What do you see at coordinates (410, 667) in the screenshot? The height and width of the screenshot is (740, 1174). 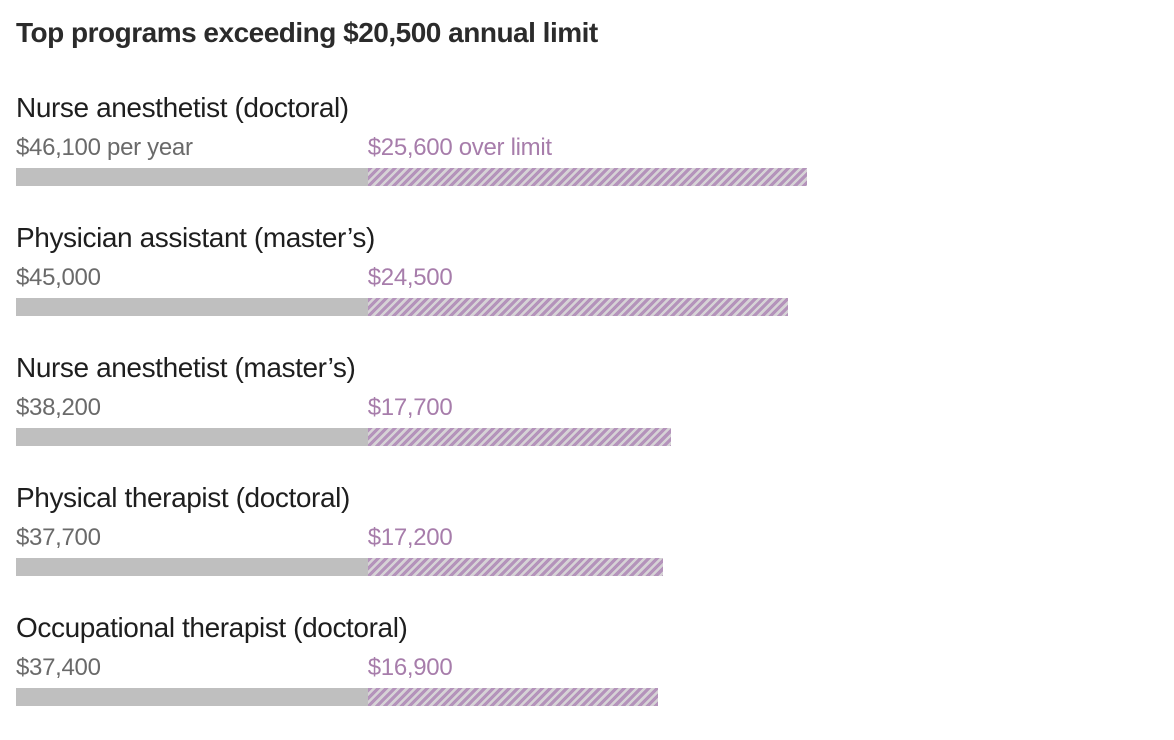 I see `program-over-value: $16,900` at bounding box center [410, 667].